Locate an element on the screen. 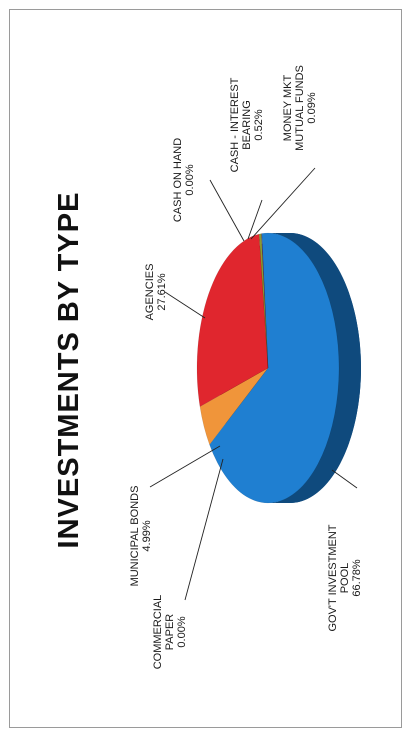 The image size is (412, 742). slice-label-line: PAPER is located at coordinates (170, 632).